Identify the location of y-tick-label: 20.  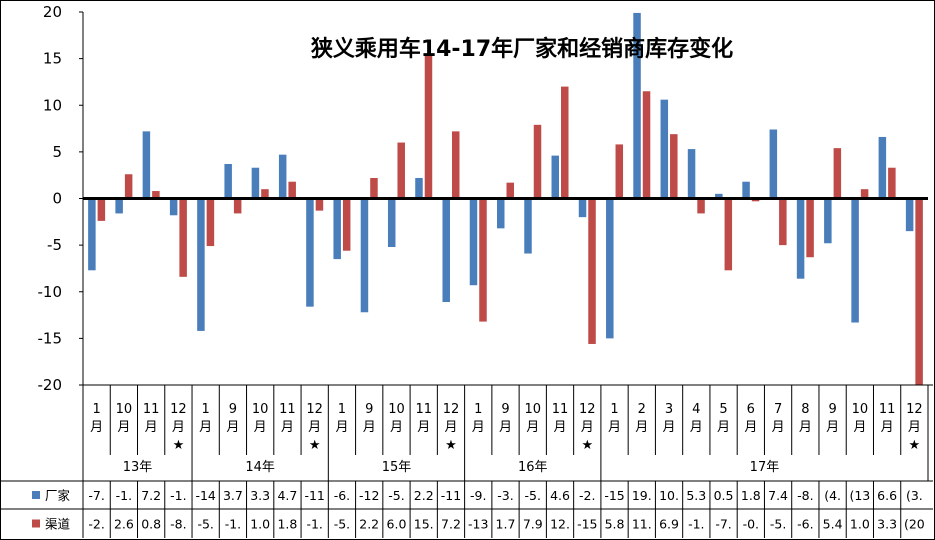
(52, 12).